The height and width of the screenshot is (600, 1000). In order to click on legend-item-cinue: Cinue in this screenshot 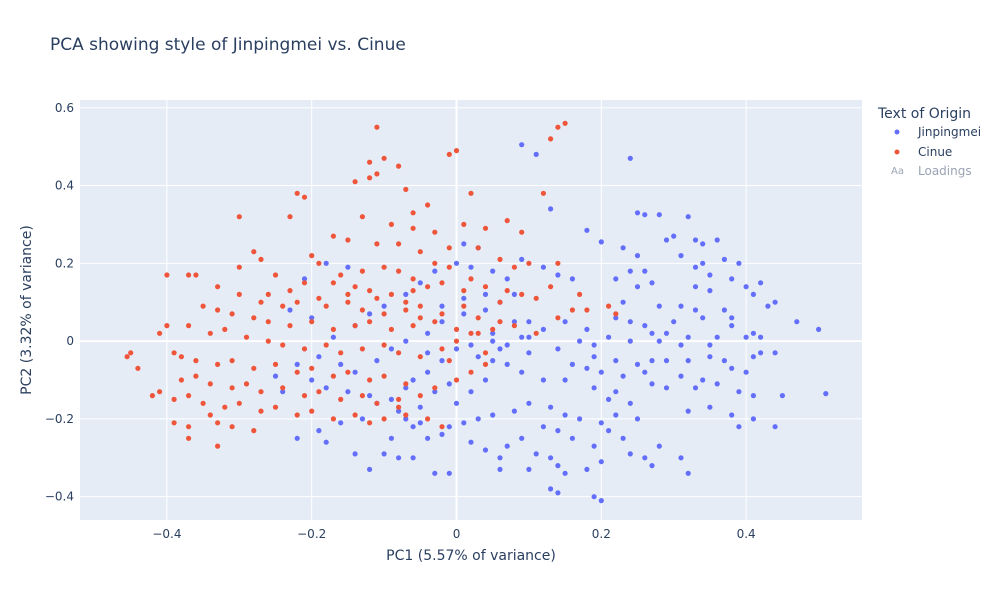, I will do `click(923, 152)`.